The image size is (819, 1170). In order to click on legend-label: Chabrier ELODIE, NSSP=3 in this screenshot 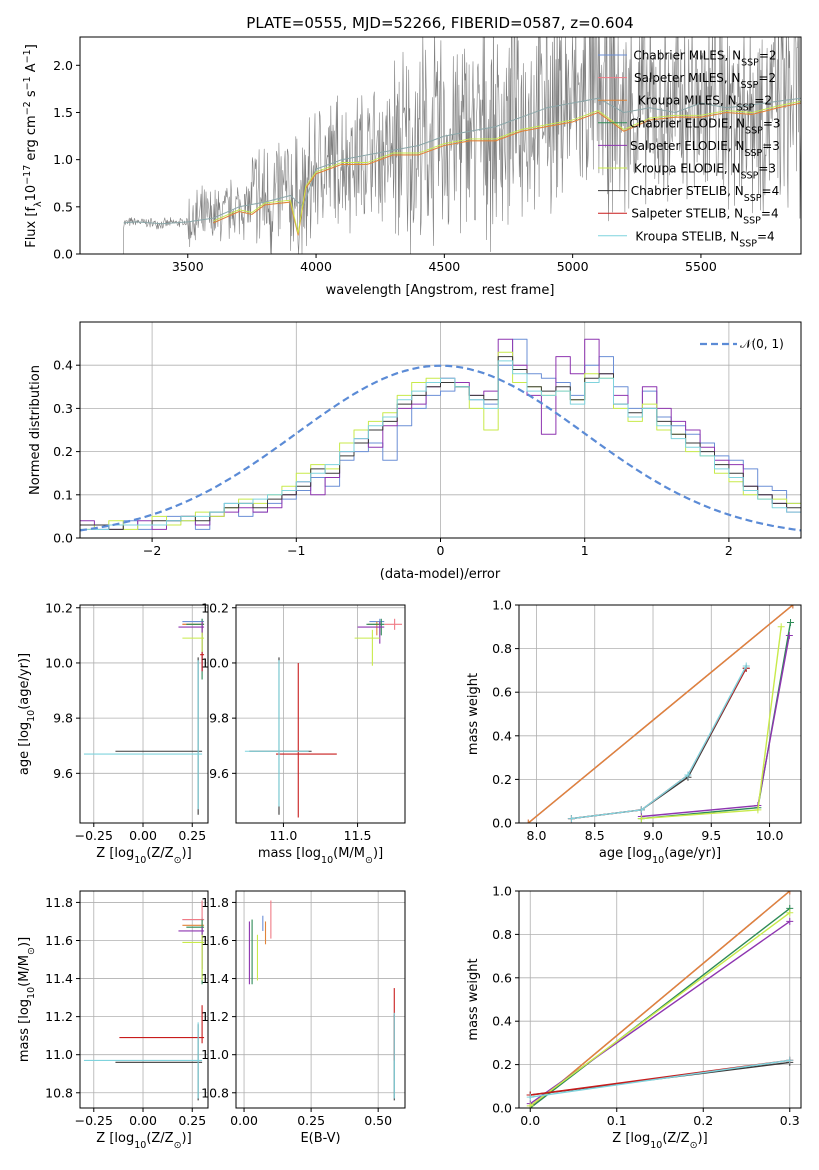, I will do `click(704, 126)`.